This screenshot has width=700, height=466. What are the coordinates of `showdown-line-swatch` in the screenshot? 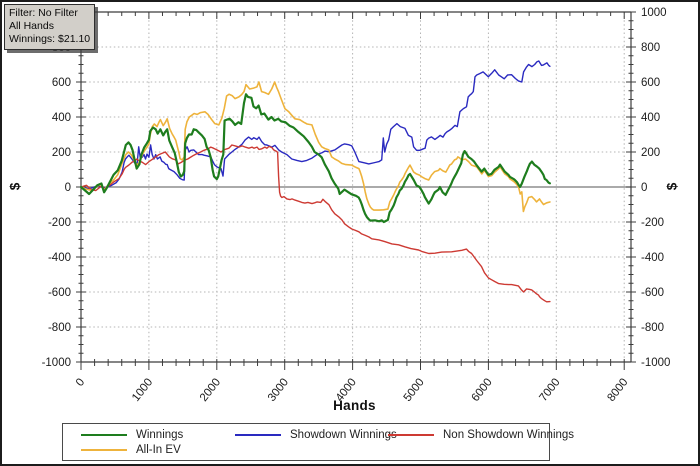 It's located at (258, 435).